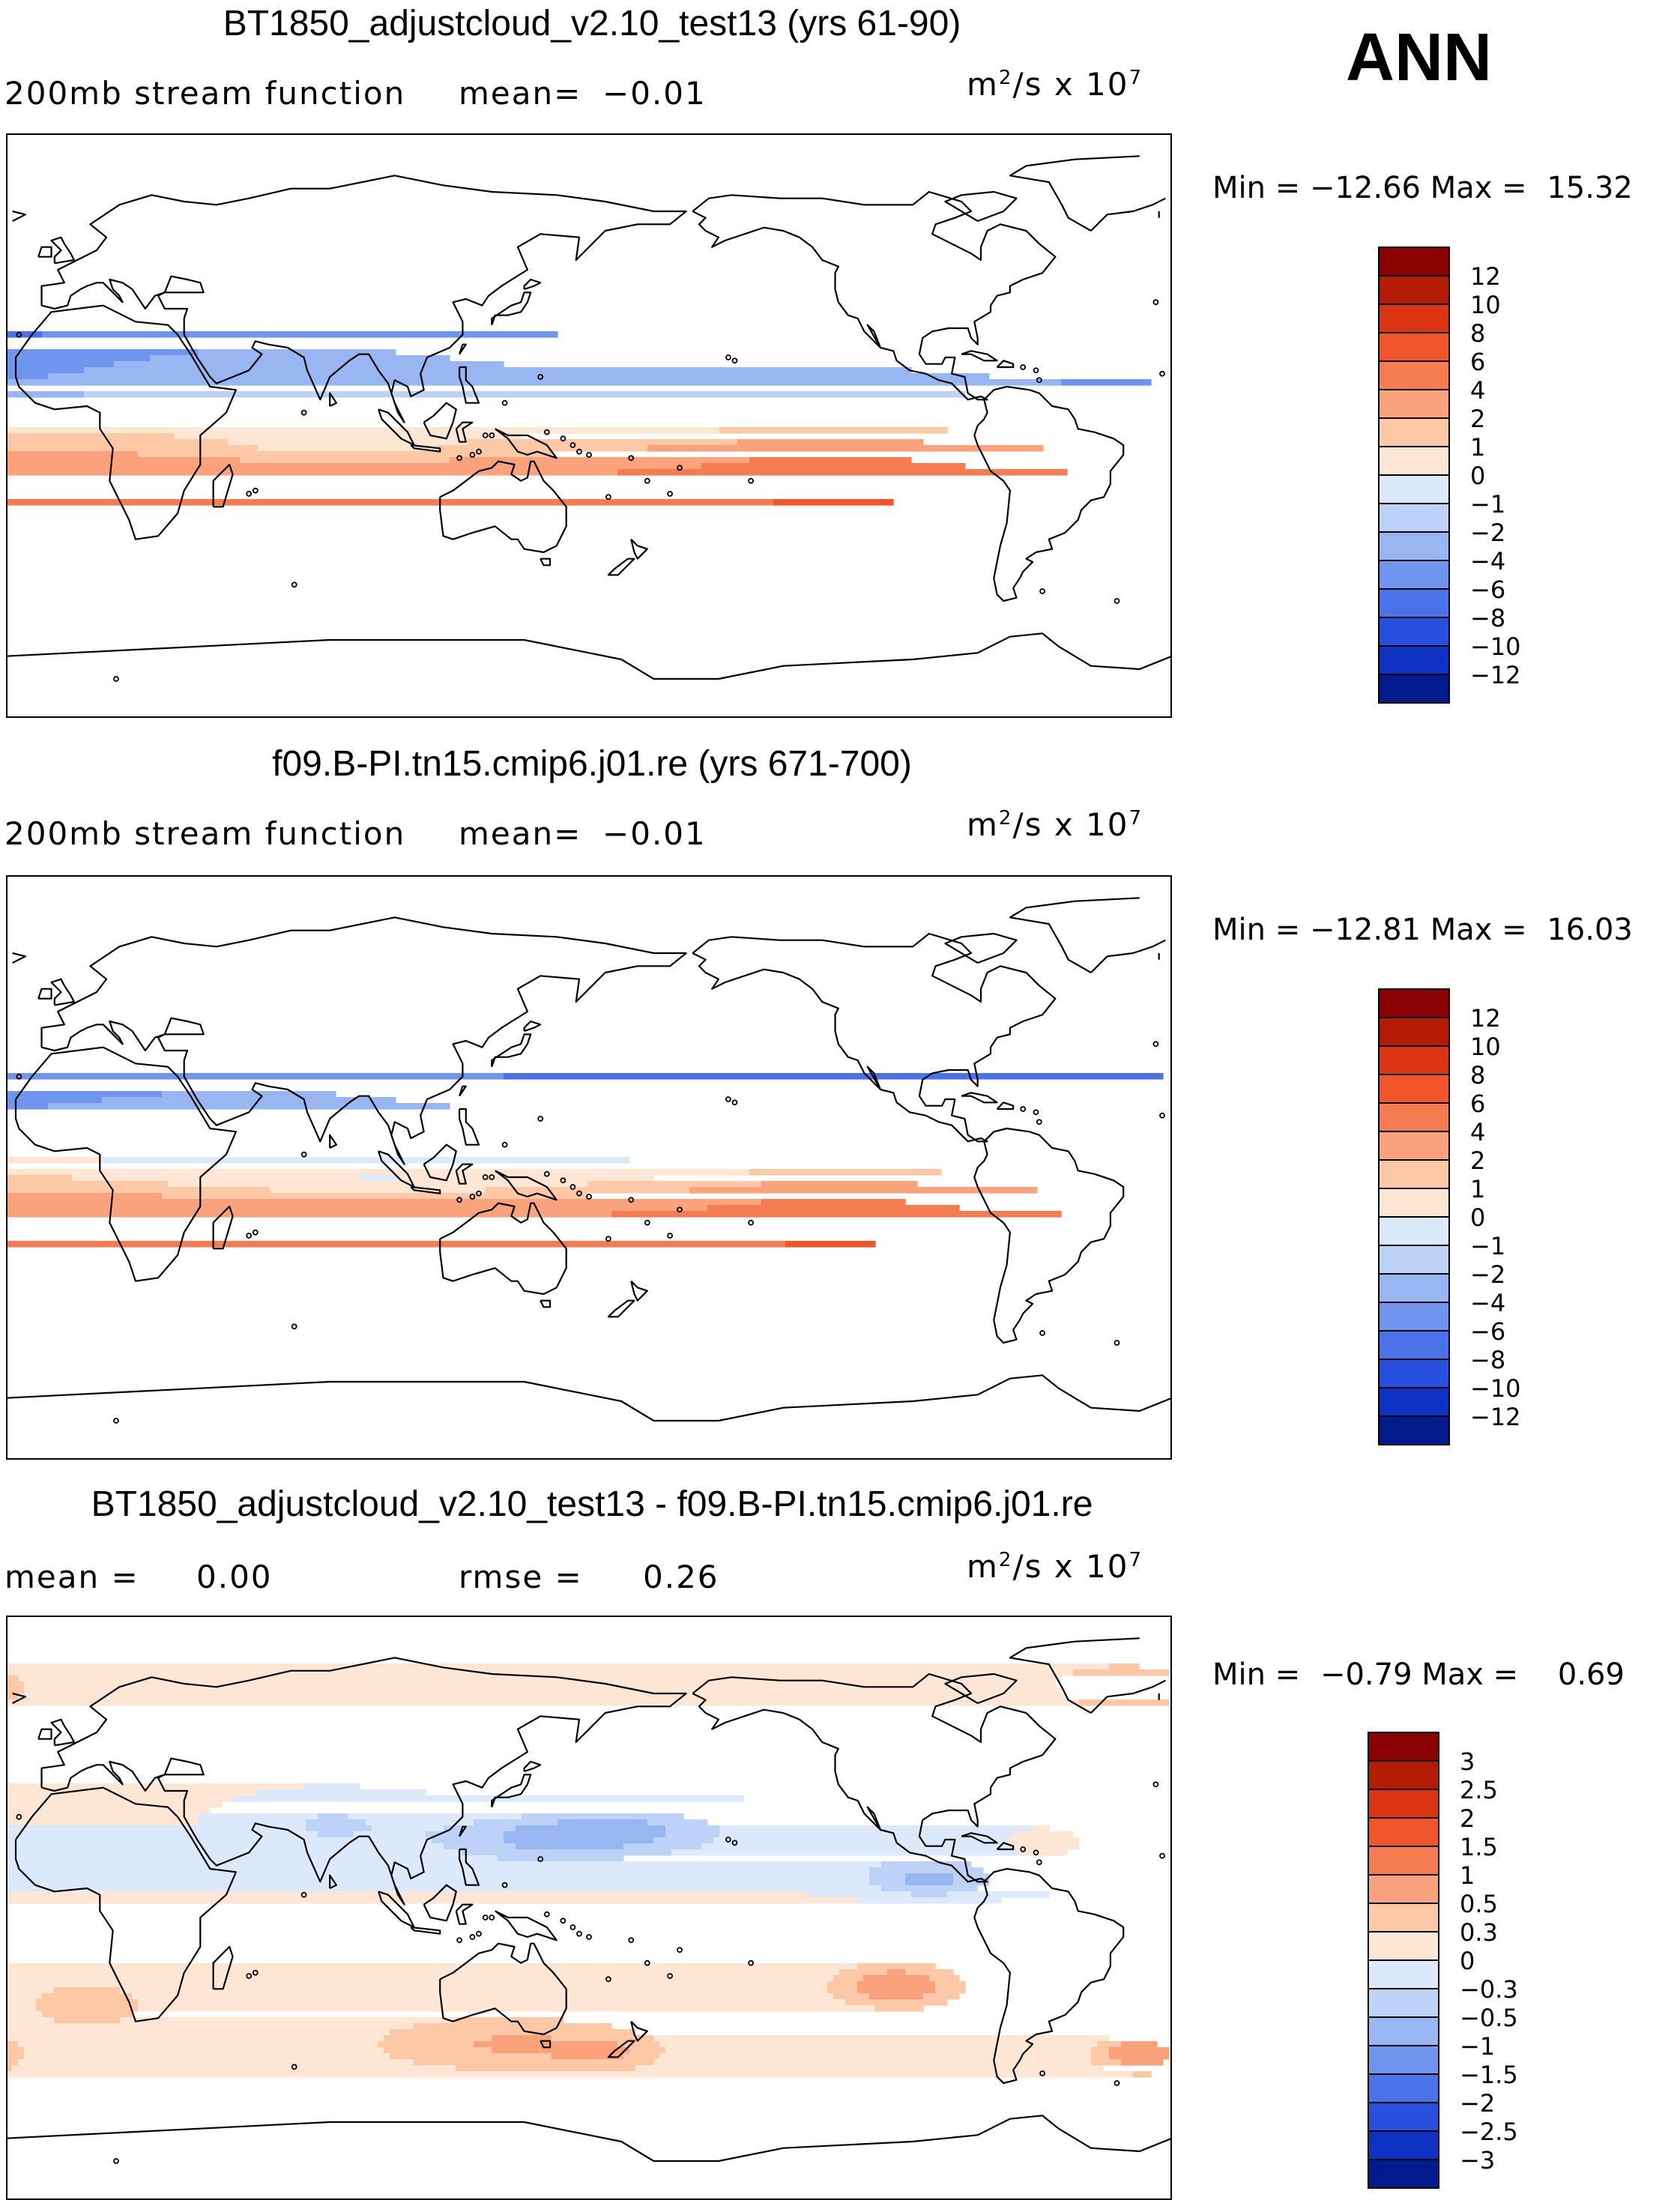 This screenshot has height=2206, width=1680. Describe the element at coordinates (1070, 824) in the screenshot. I see `units-rest: /s x 10` at that location.